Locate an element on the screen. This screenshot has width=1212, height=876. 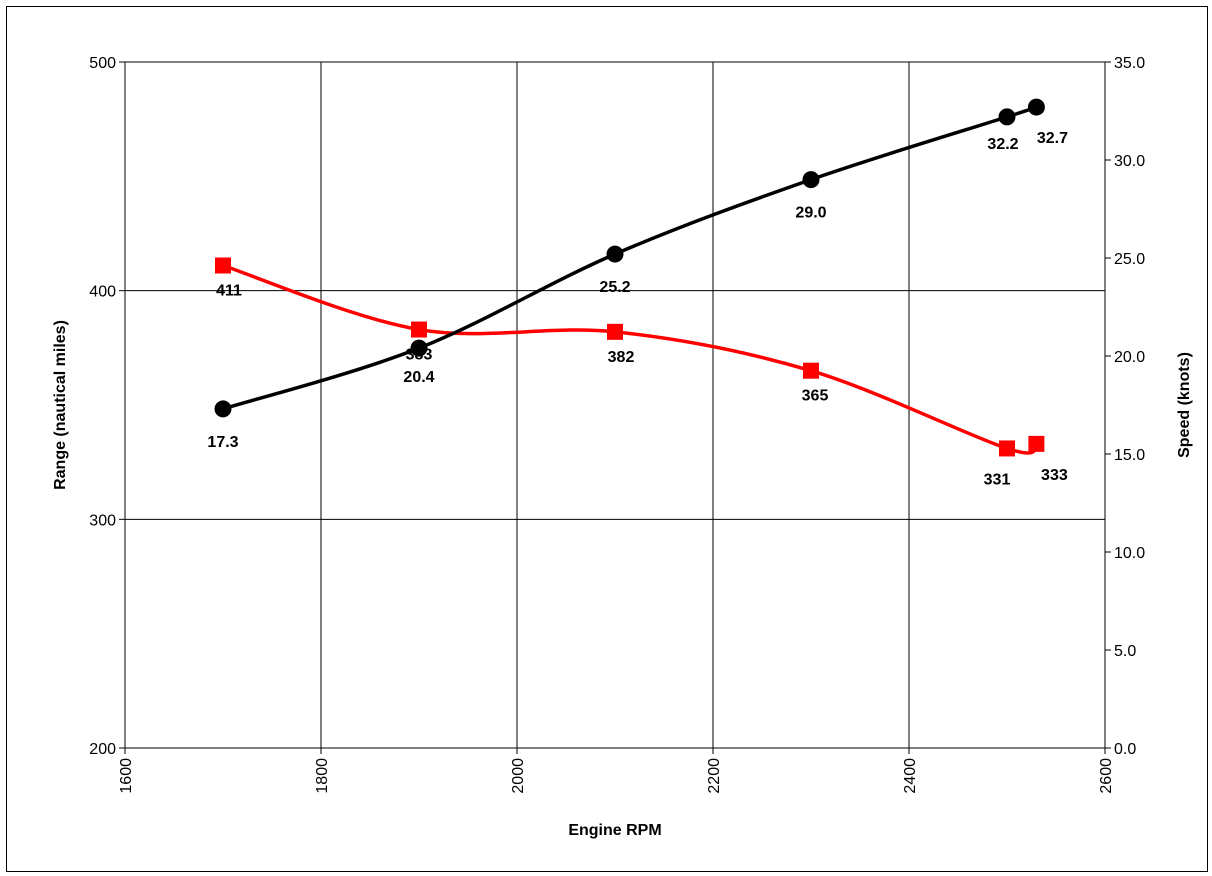
y-tick-label: 200 is located at coordinates (102, 749).